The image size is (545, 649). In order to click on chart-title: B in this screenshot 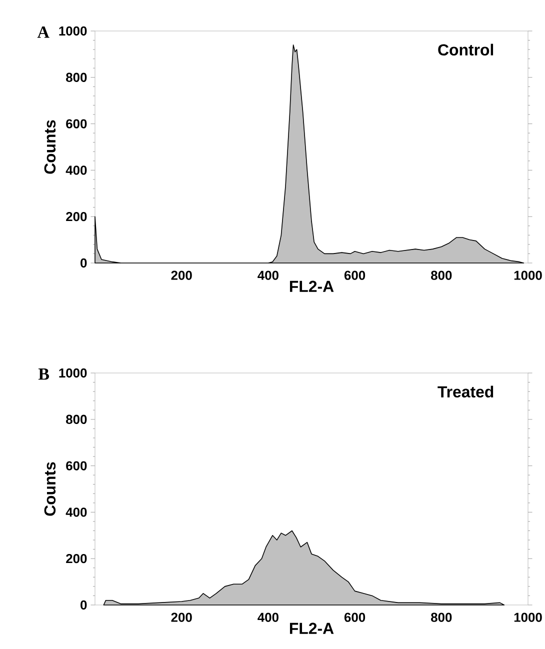, I will do `click(44, 374)`.